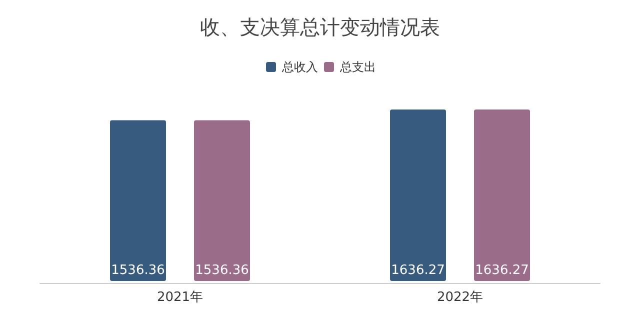 This screenshot has width=640, height=328. I want to click on chart-title: 收、支决算总计变动情况表, so click(320, 27).